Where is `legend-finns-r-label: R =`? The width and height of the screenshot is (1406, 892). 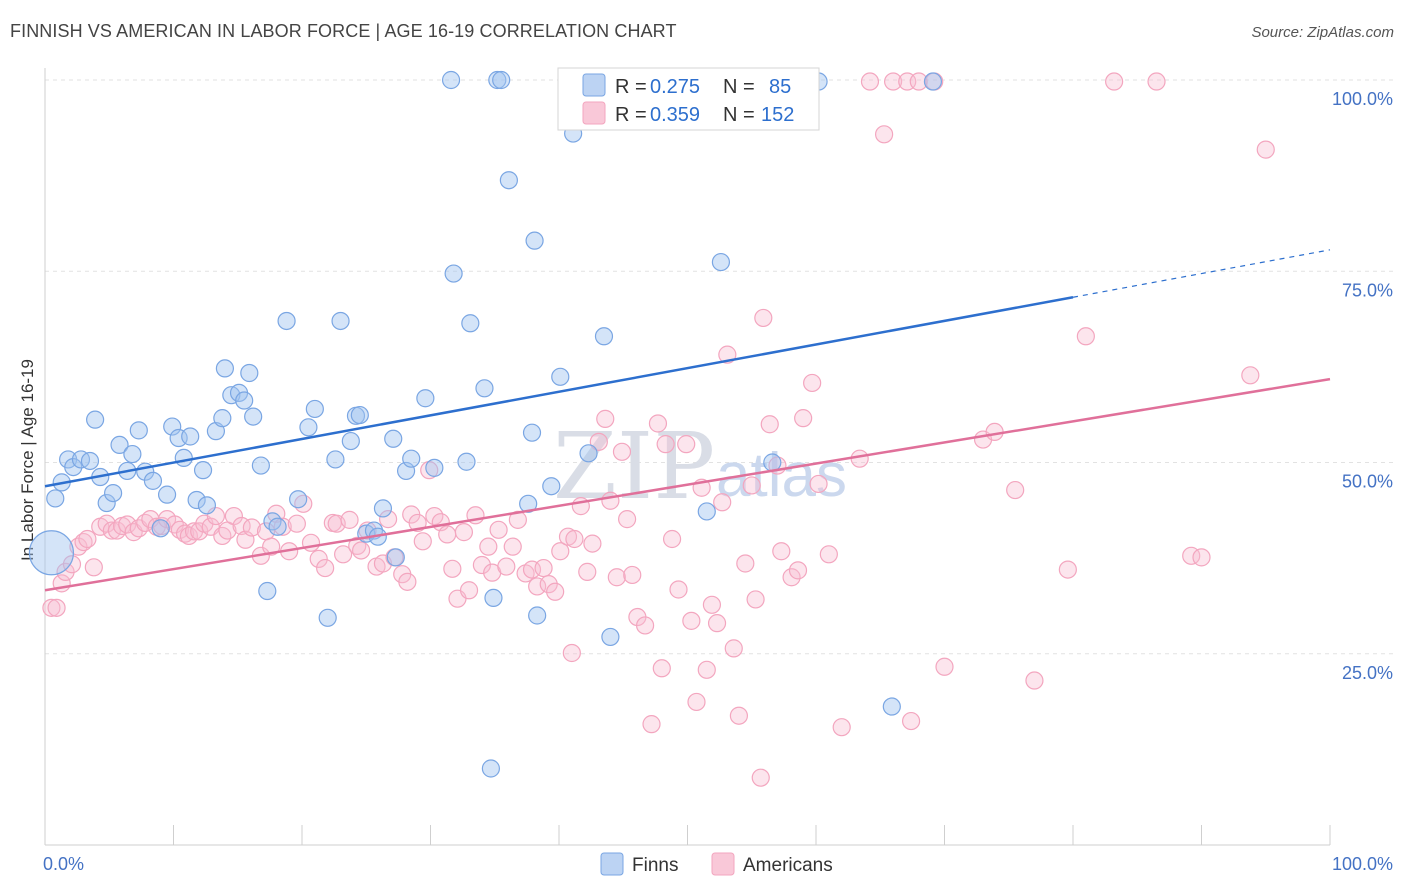
legend-finns-r-label: R = is located at coordinates (631, 87).